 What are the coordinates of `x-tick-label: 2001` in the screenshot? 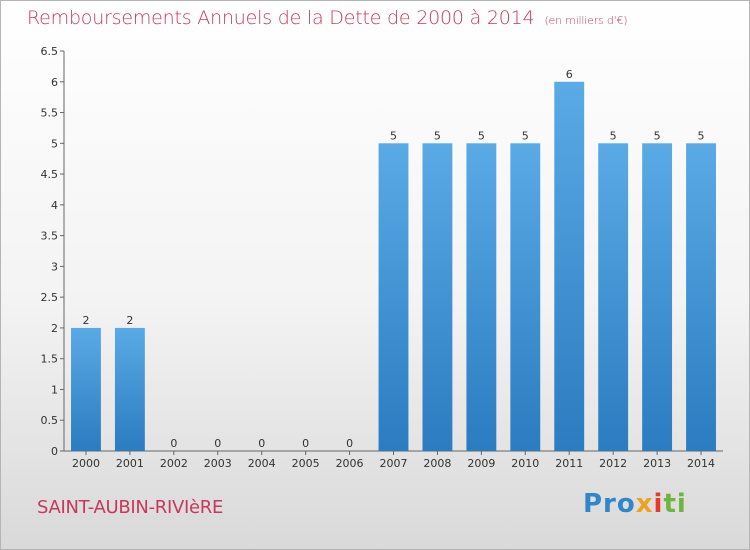 It's located at (130, 463).